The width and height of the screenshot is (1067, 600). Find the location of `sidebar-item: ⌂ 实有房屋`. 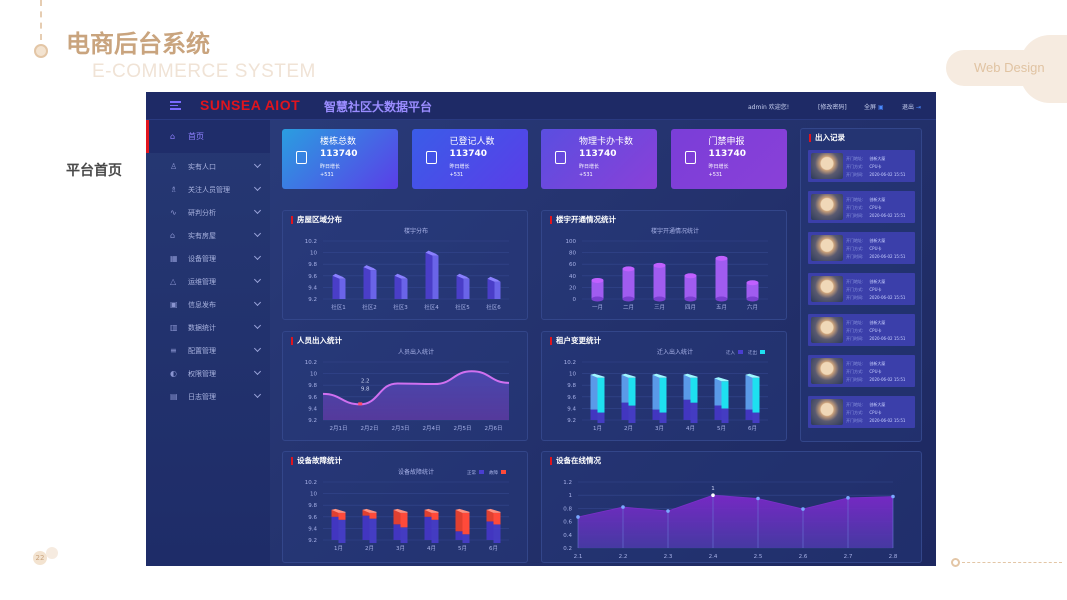

sidebar-item: ⌂ 实有房屋 is located at coordinates (208, 235).